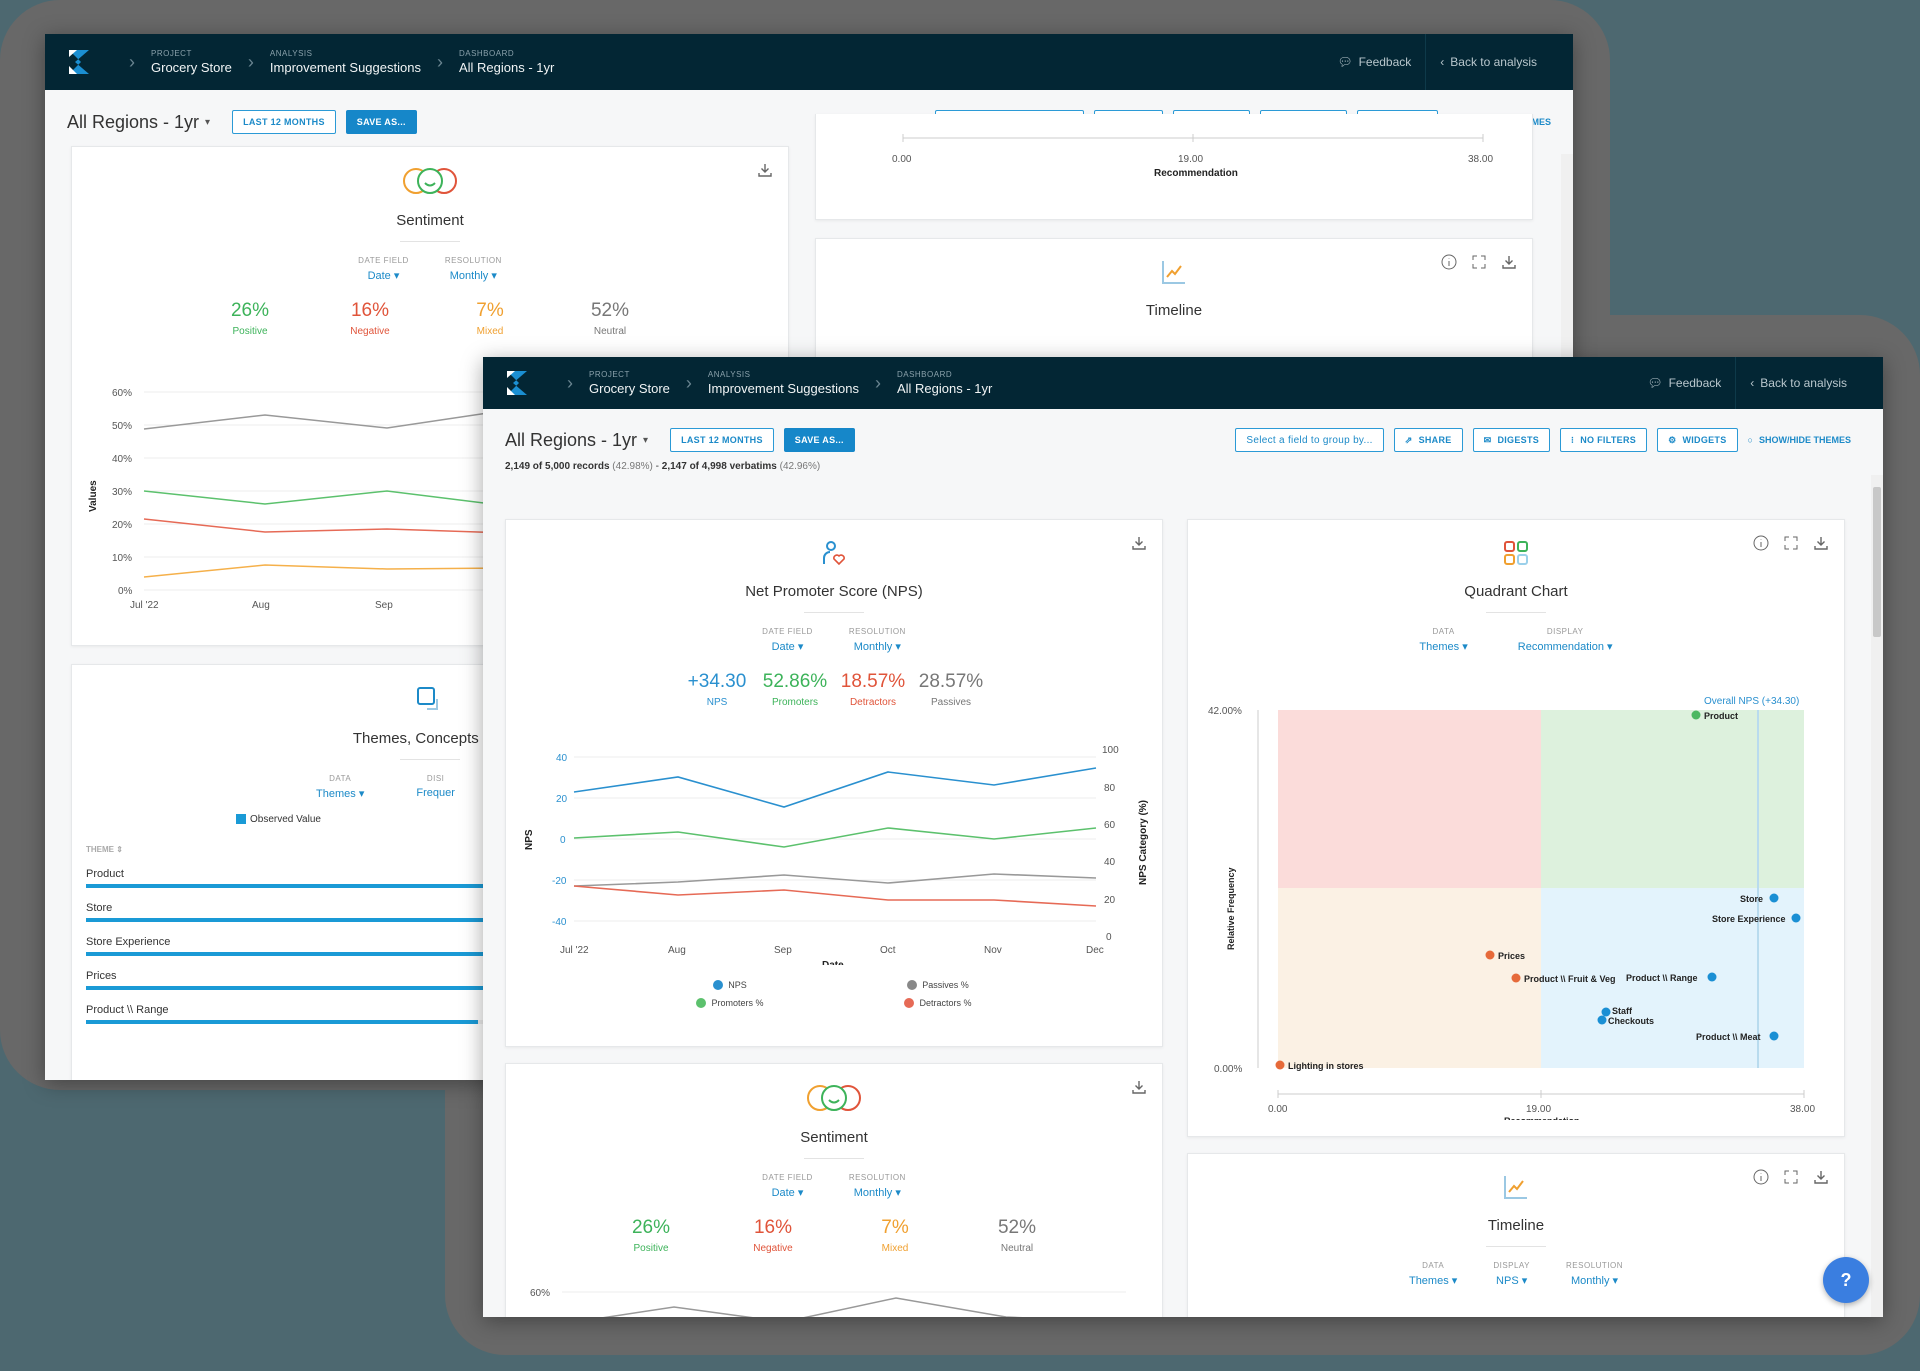 The image size is (1920, 1371). What do you see at coordinates (1604, 440) in the screenshot?
I see `no-filters-button: ⁝ NO FILTERS` at bounding box center [1604, 440].